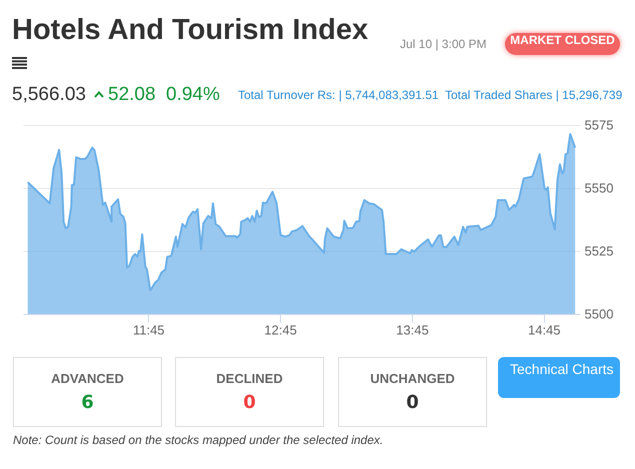 This screenshot has width=635, height=469. I want to click on y-tick-label: 5550, so click(599, 188).